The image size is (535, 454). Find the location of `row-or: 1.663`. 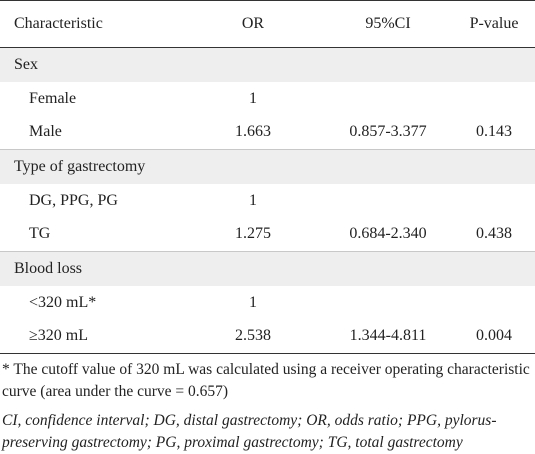

row-or: 1.663 is located at coordinates (253, 132).